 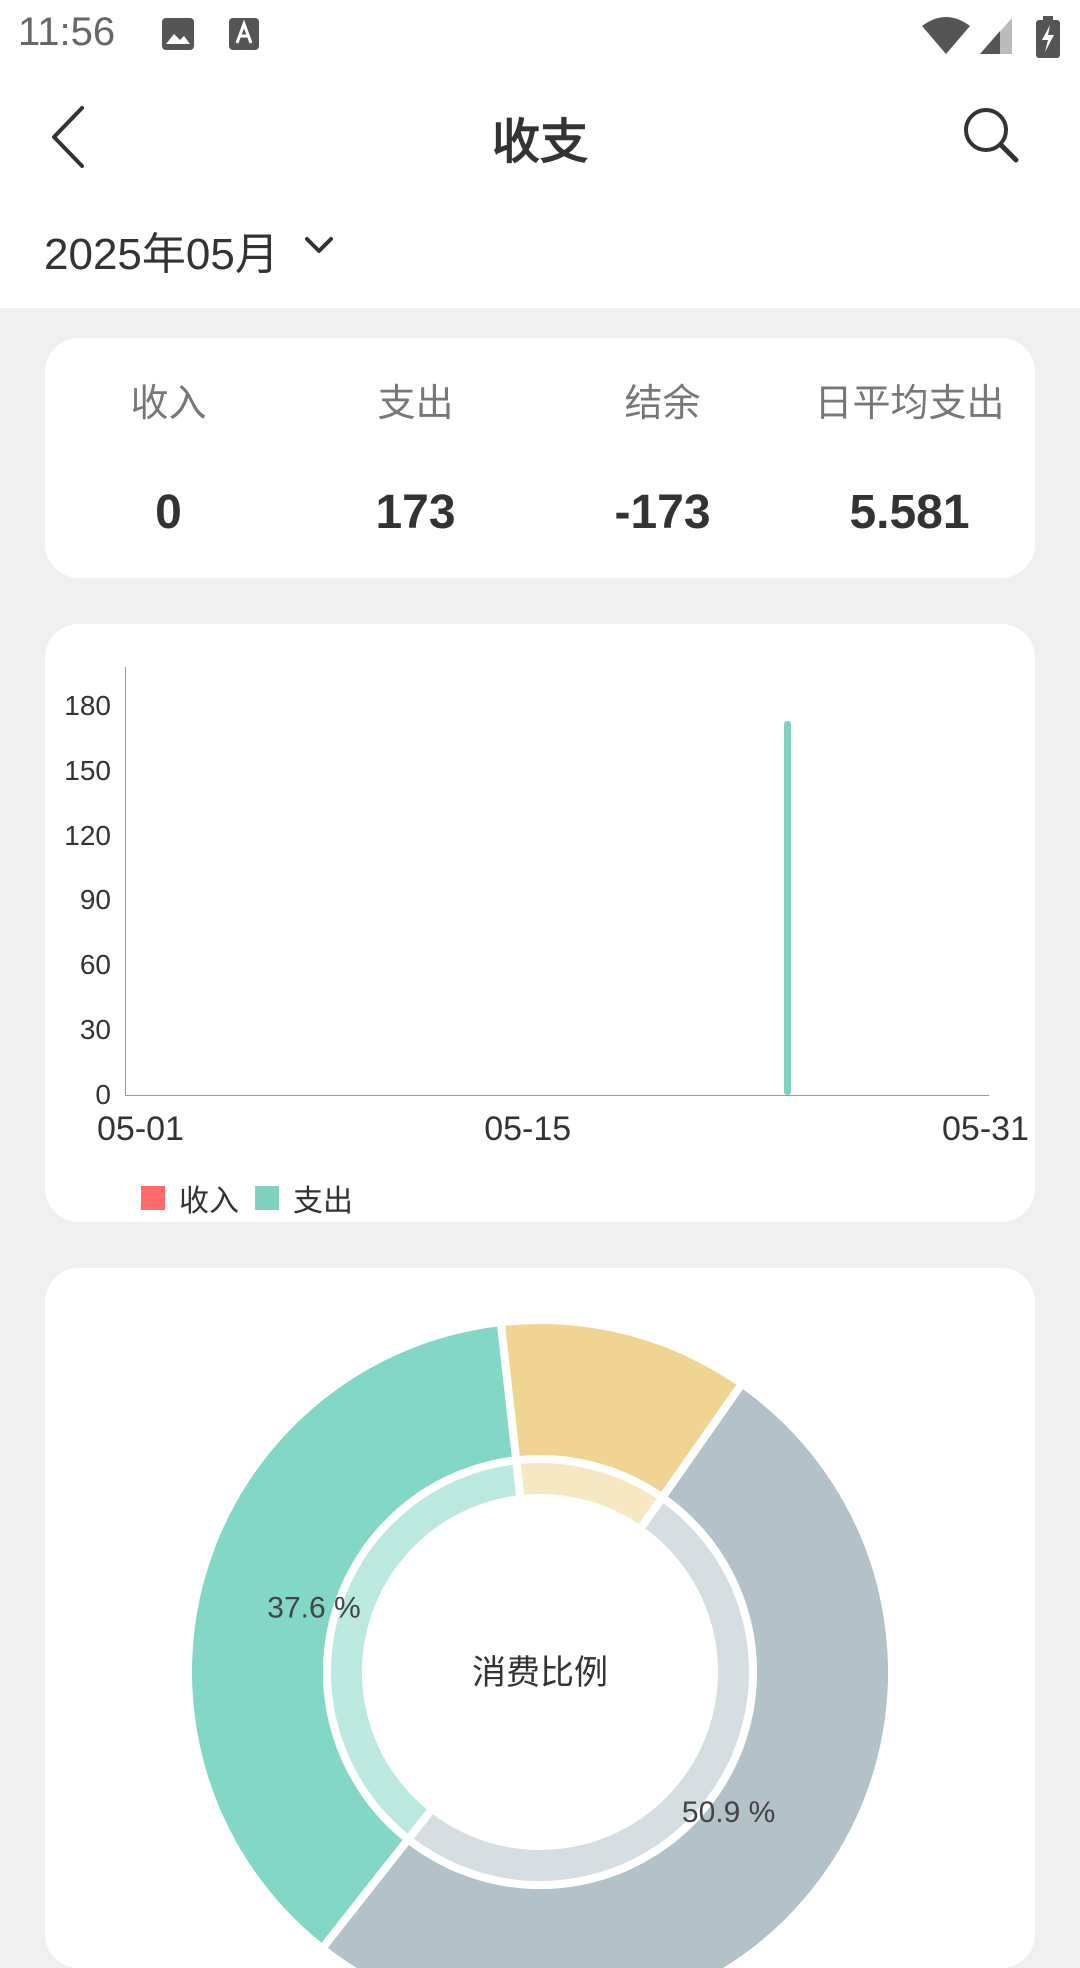 I want to click on x-tick-label: 05-31, so click(x=985, y=1129).